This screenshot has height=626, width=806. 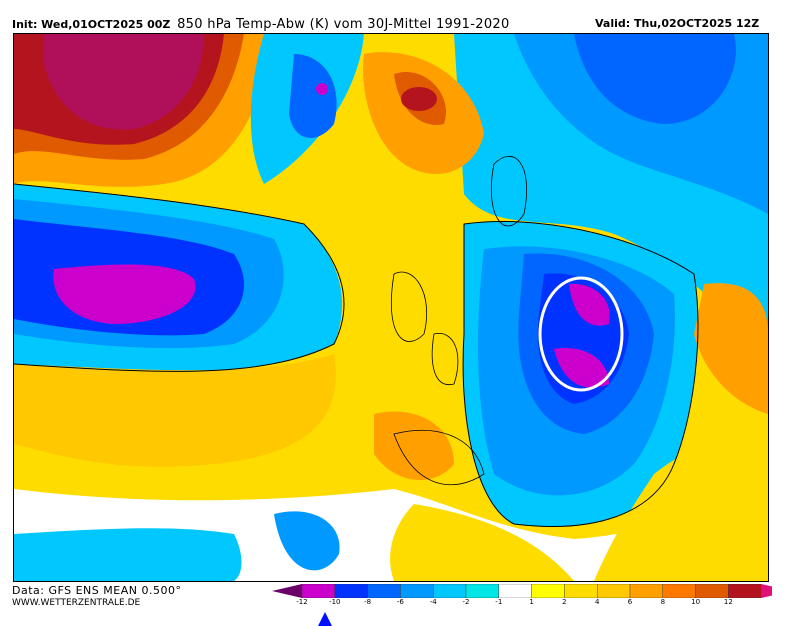 I want to click on legend-arrow-left, so click(x=287, y=591).